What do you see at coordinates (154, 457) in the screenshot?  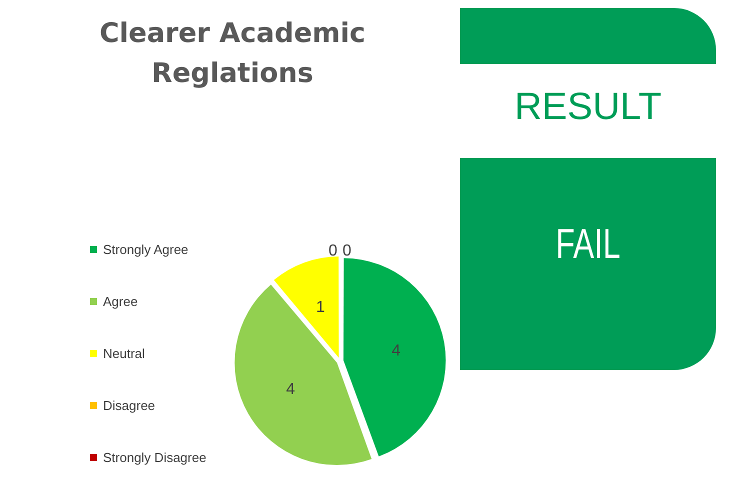 I see `legend-label: Strongly Disagree` at bounding box center [154, 457].